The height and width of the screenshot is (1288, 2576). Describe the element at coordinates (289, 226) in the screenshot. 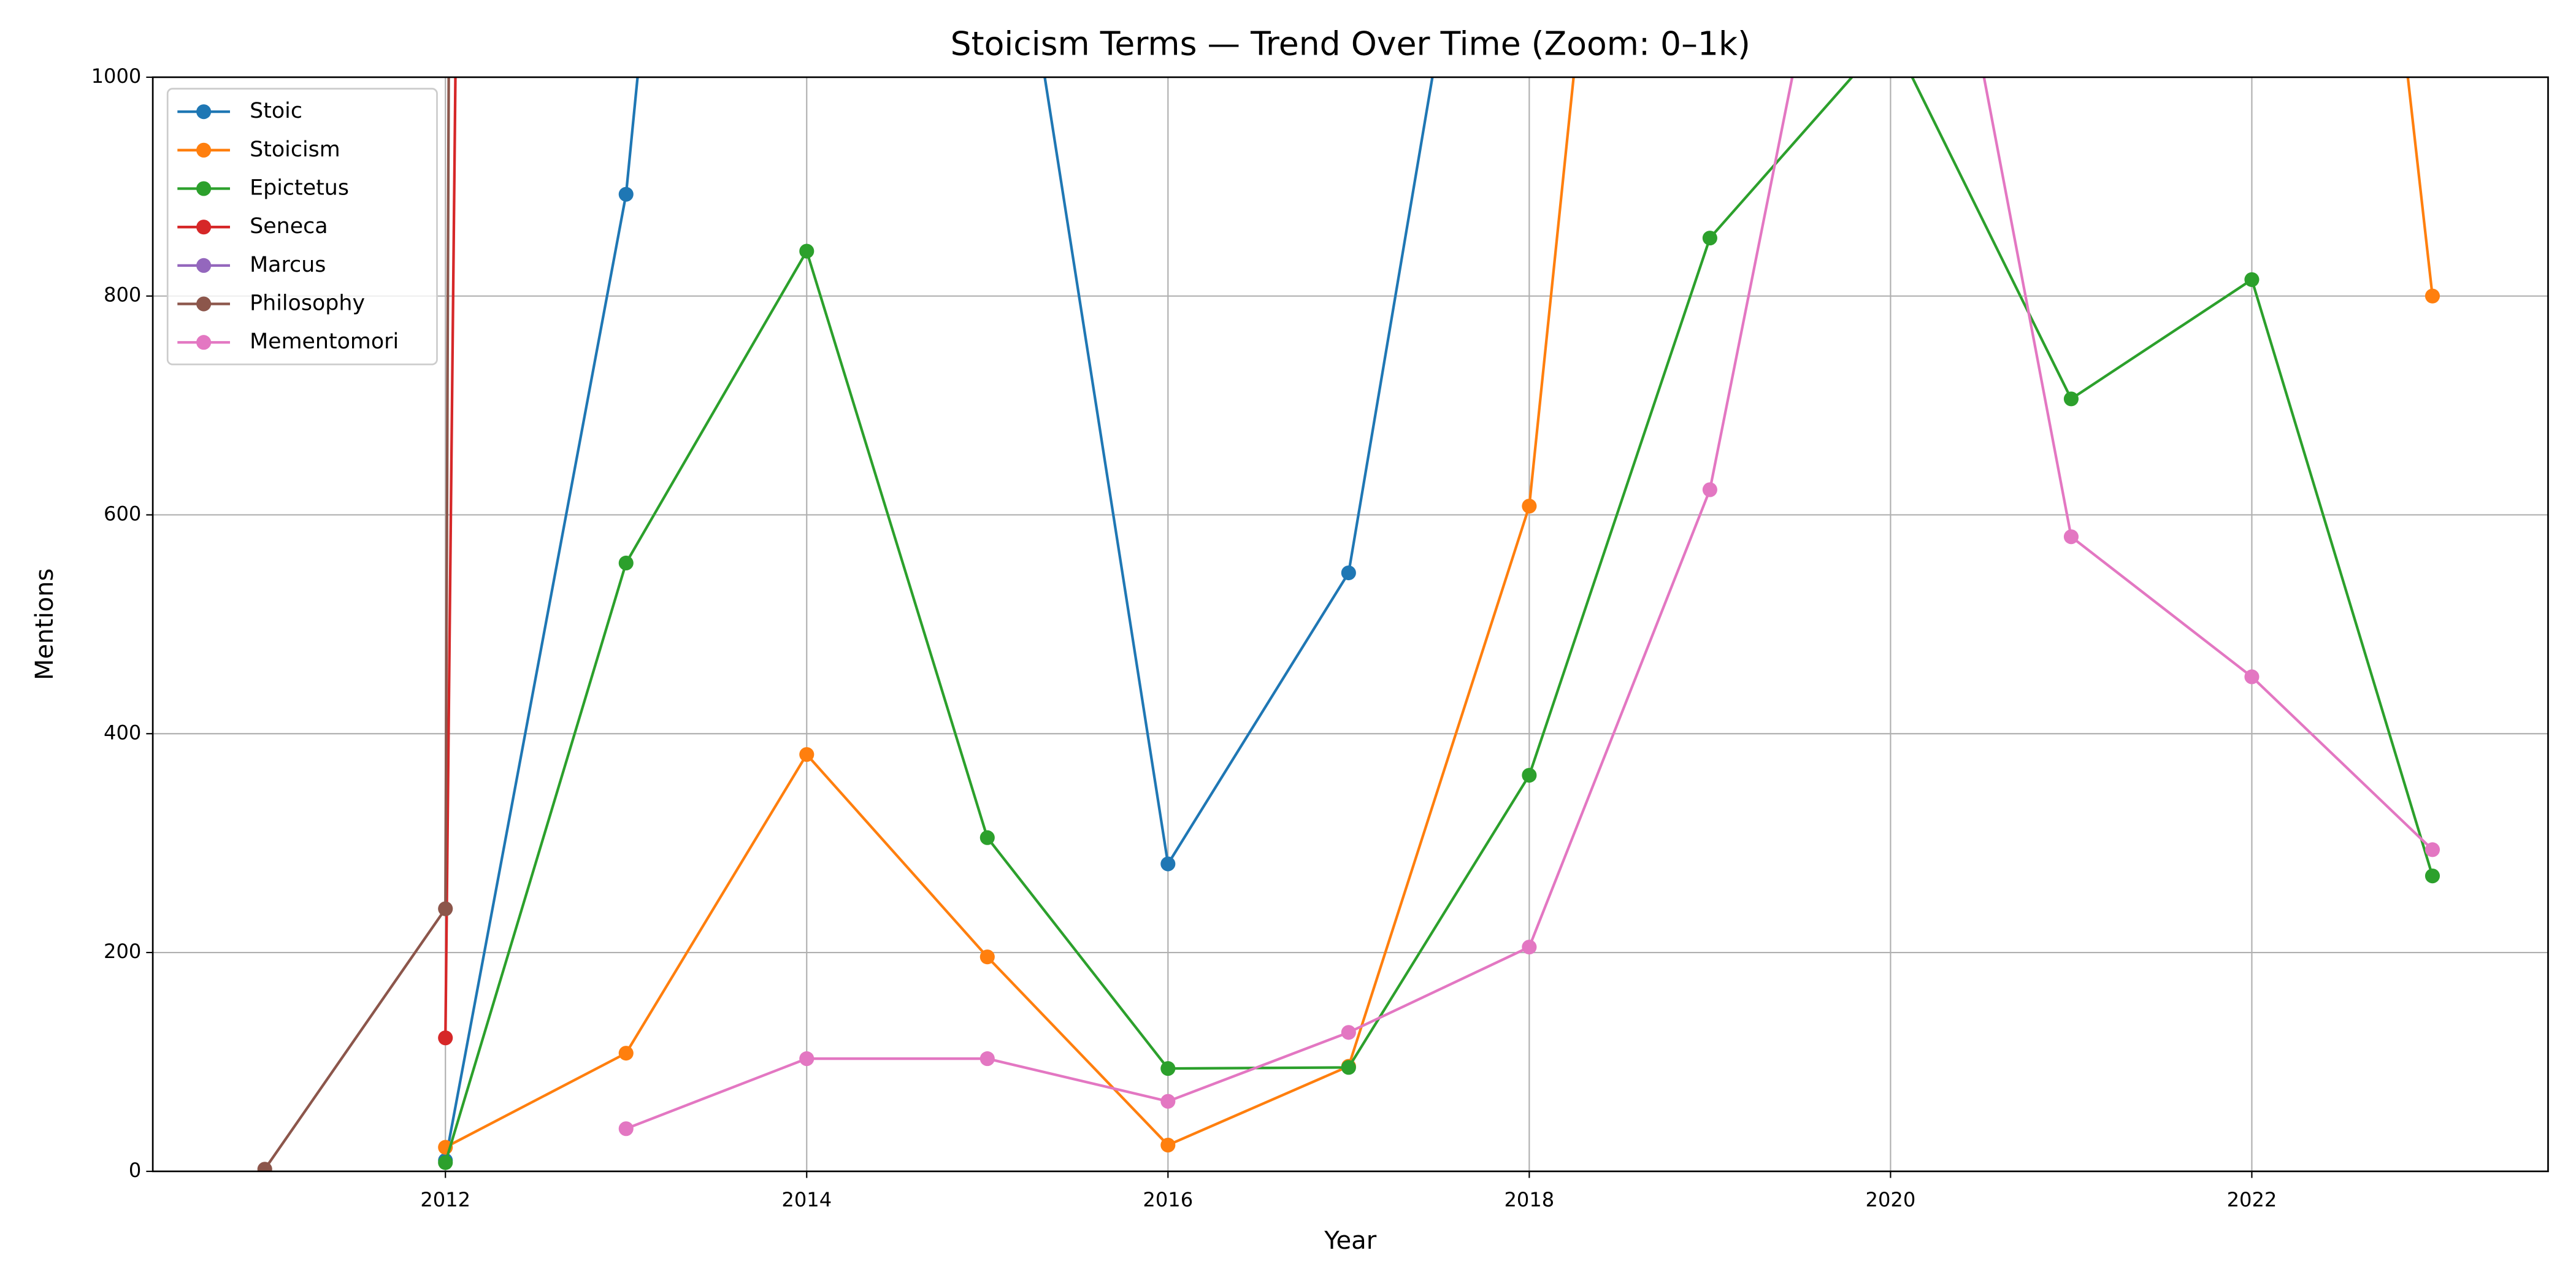

I see `legend-label: Seneca` at that location.